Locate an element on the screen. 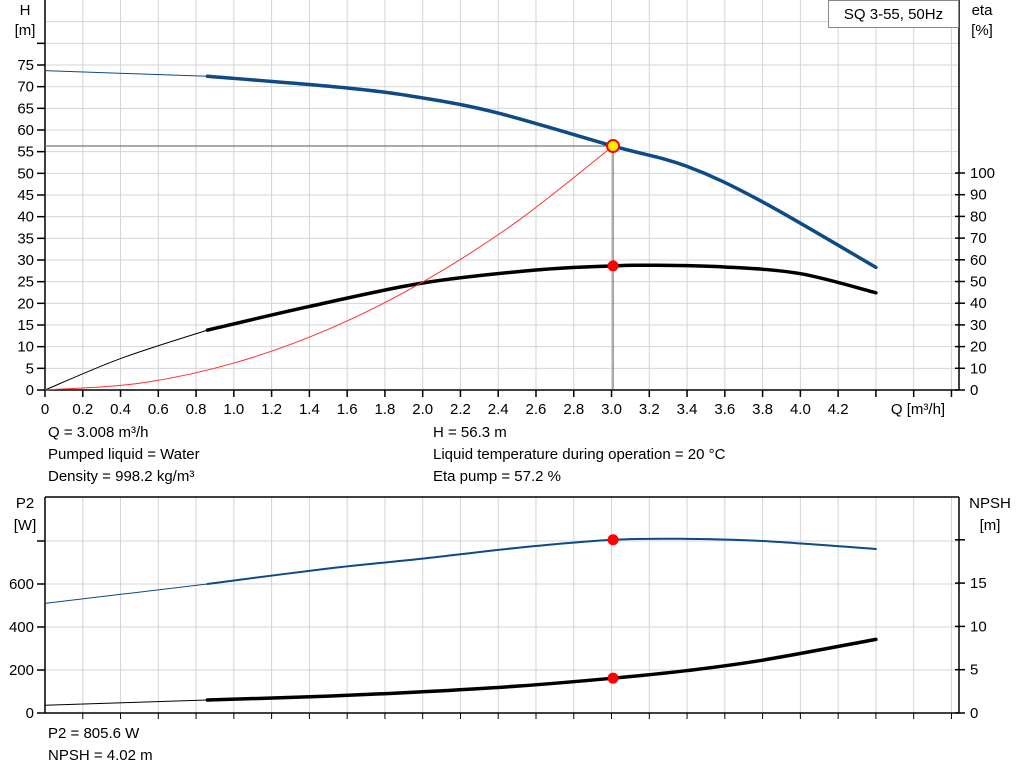  y-tick-label-right: 30 is located at coordinates (978, 325).